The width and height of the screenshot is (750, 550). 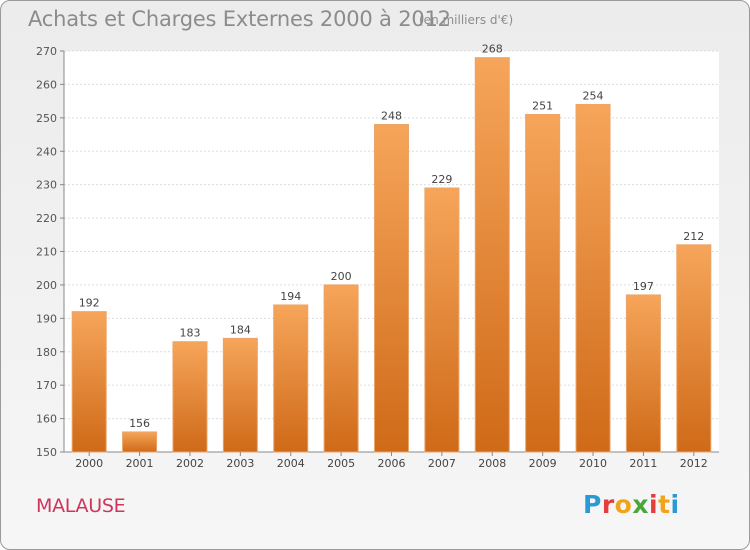 What do you see at coordinates (694, 463) in the screenshot?
I see `x-tick-label: 2012` at bounding box center [694, 463].